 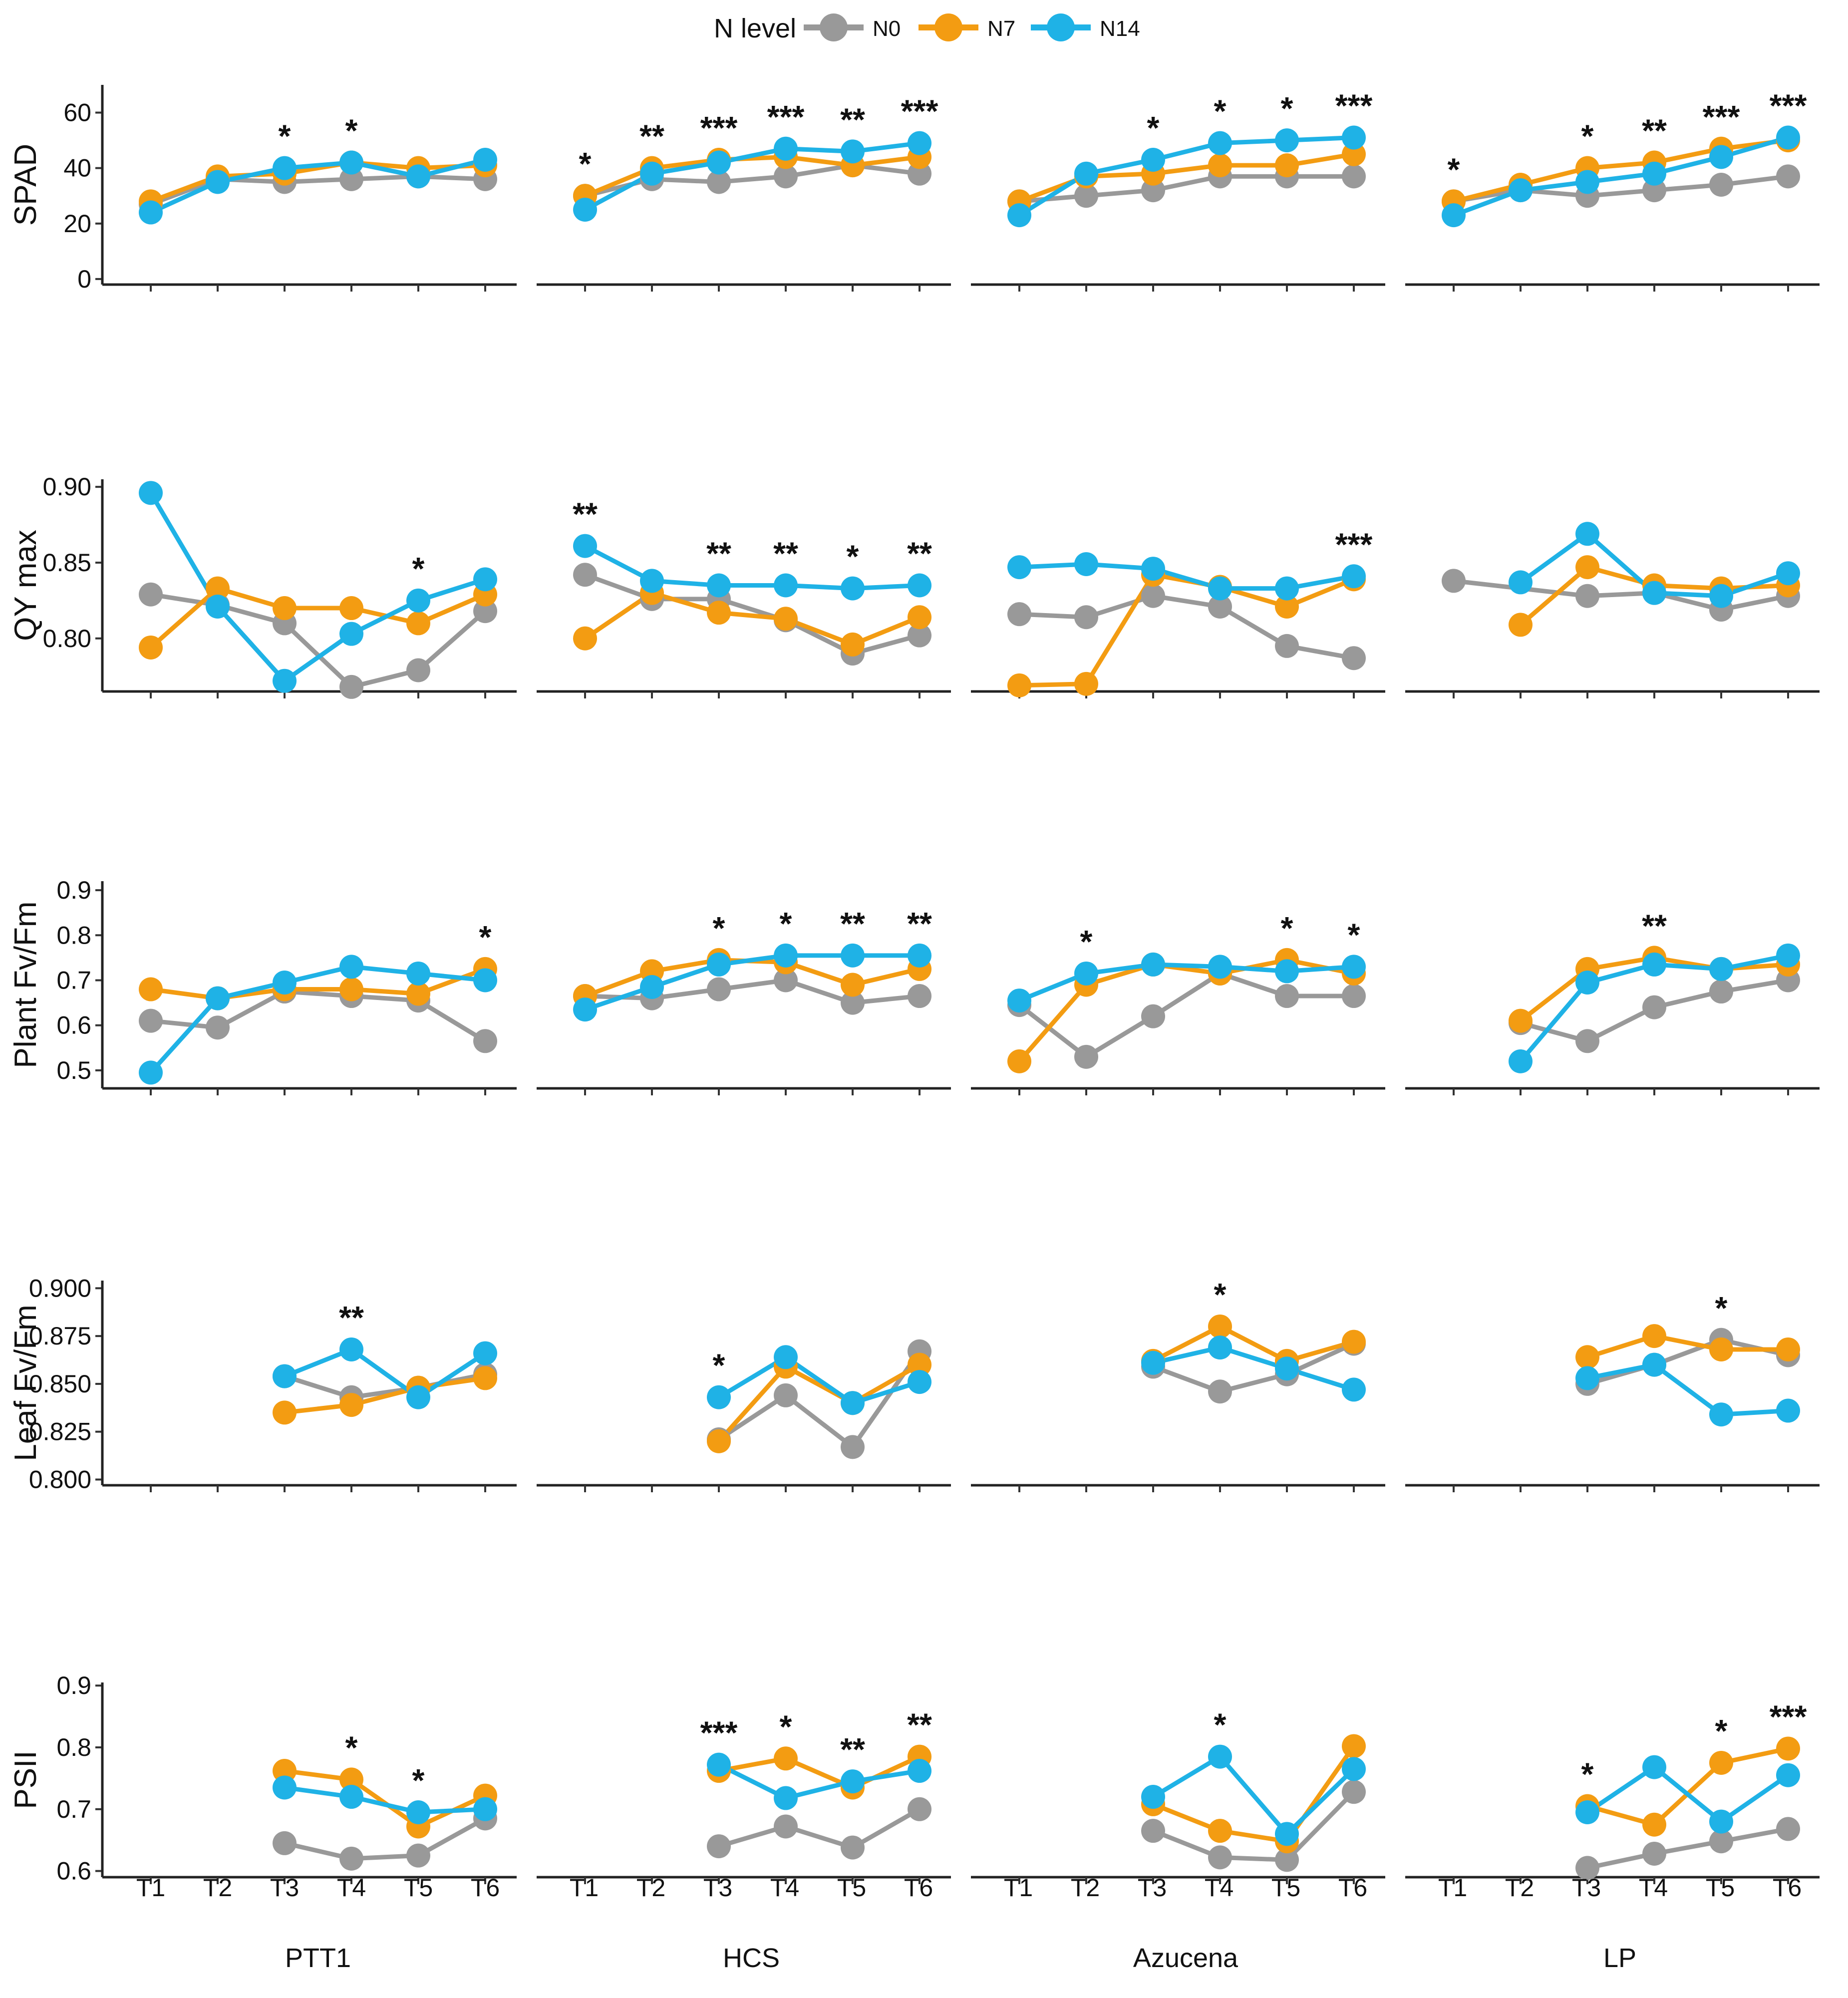 What do you see at coordinates (485, 1888) in the screenshot?
I see `x-tick-label: T6` at bounding box center [485, 1888].